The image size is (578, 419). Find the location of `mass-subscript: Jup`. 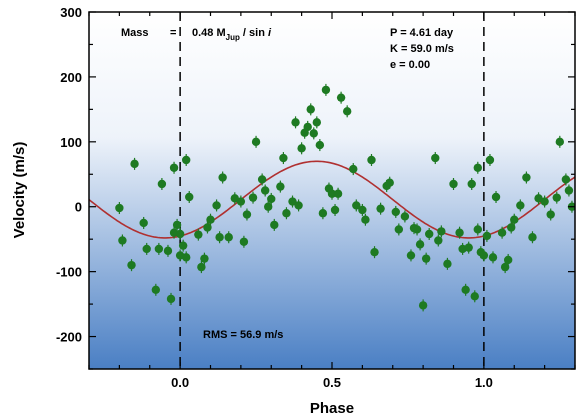

mass-subscript: Jup is located at coordinates (233, 37).